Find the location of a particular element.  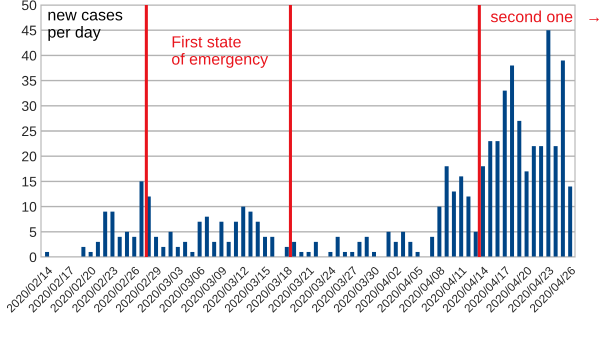

y-tick-label: 5 is located at coordinates (33, 232).